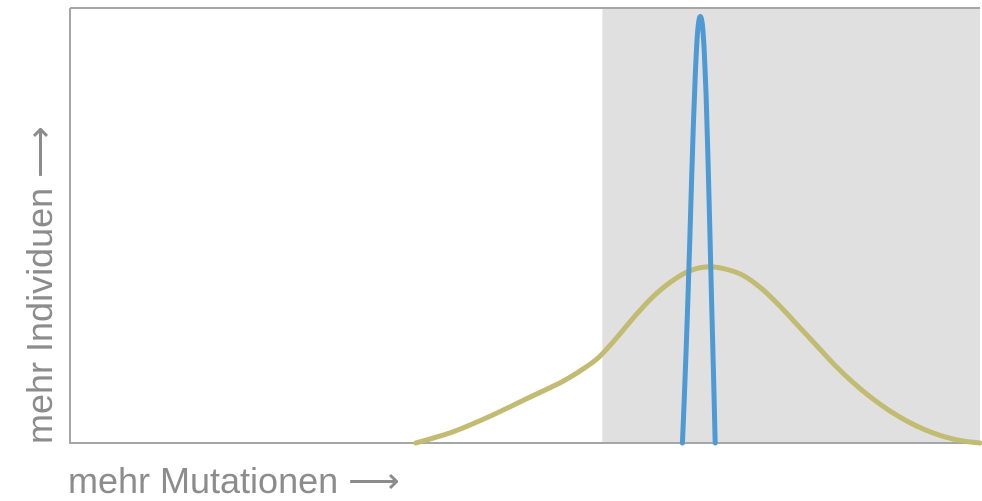 Image resolution: width=982 pixels, height=501 pixels. Describe the element at coordinates (234, 480) in the screenshot. I see `x-axis-label: mehr Mutationen ⟶` at that location.